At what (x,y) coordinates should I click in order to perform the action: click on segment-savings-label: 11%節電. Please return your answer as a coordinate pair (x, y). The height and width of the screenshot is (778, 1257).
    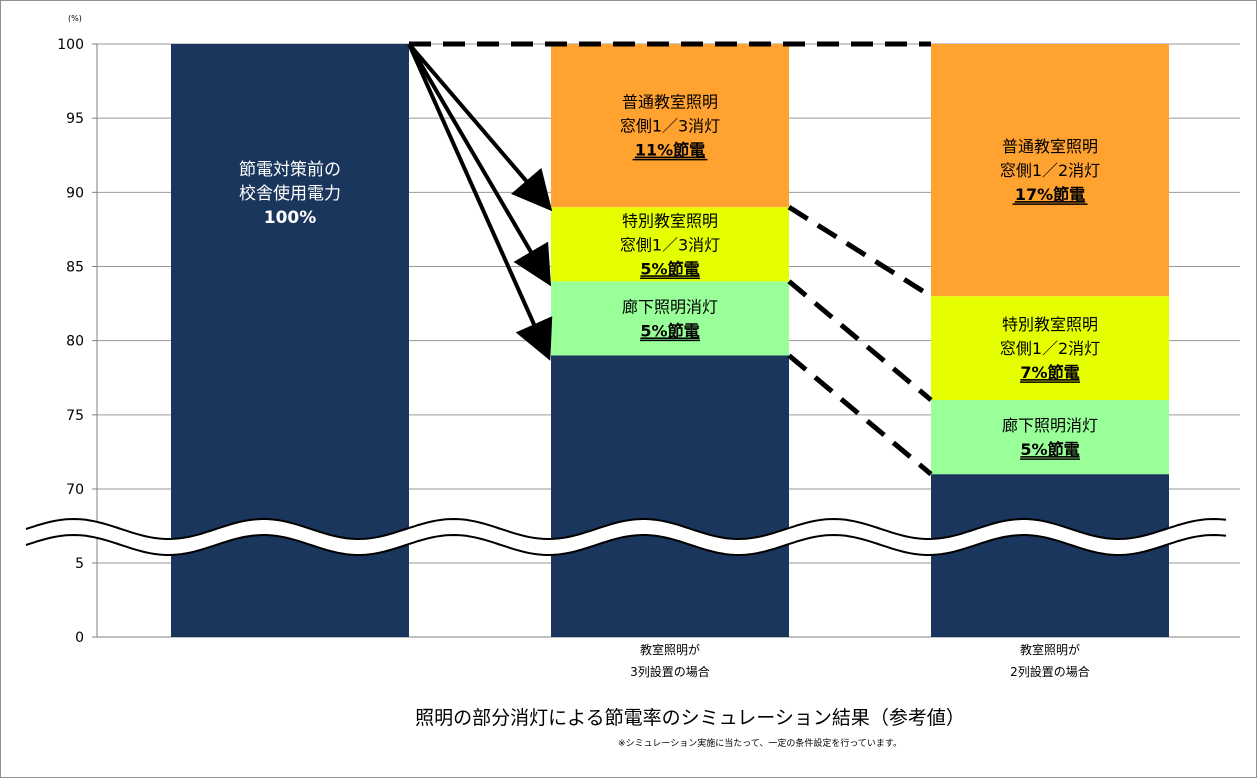
    Looking at the image, I should click on (670, 150).